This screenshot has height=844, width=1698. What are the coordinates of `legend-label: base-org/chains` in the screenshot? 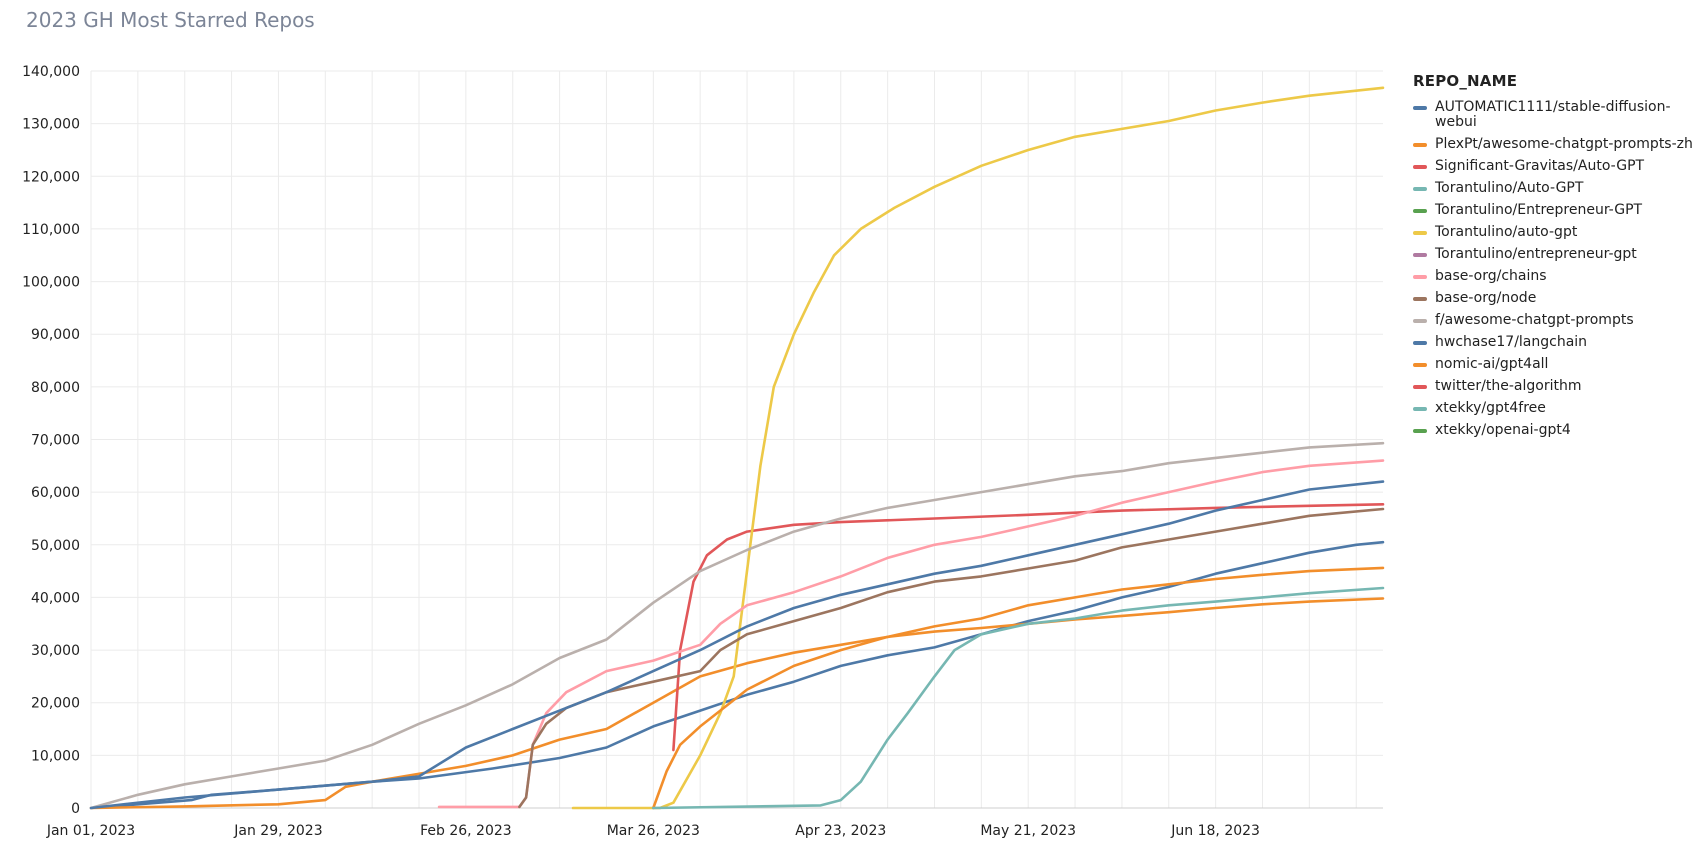 It's located at (1491, 276).